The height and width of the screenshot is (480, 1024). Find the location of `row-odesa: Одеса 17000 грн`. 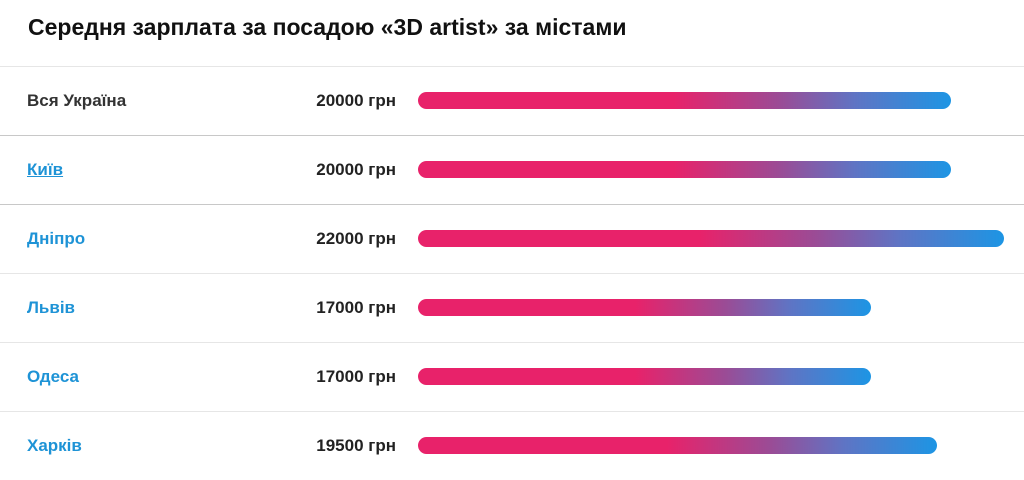

row-odesa: Одеса 17000 грн is located at coordinates (512, 376).